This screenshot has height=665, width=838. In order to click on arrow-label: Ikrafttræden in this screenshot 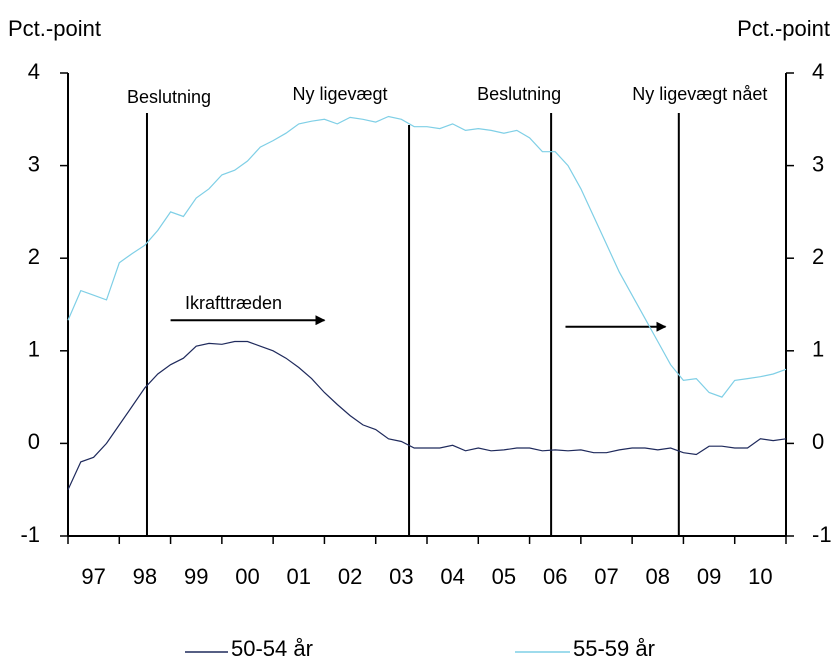, I will do `click(233, 303)`.